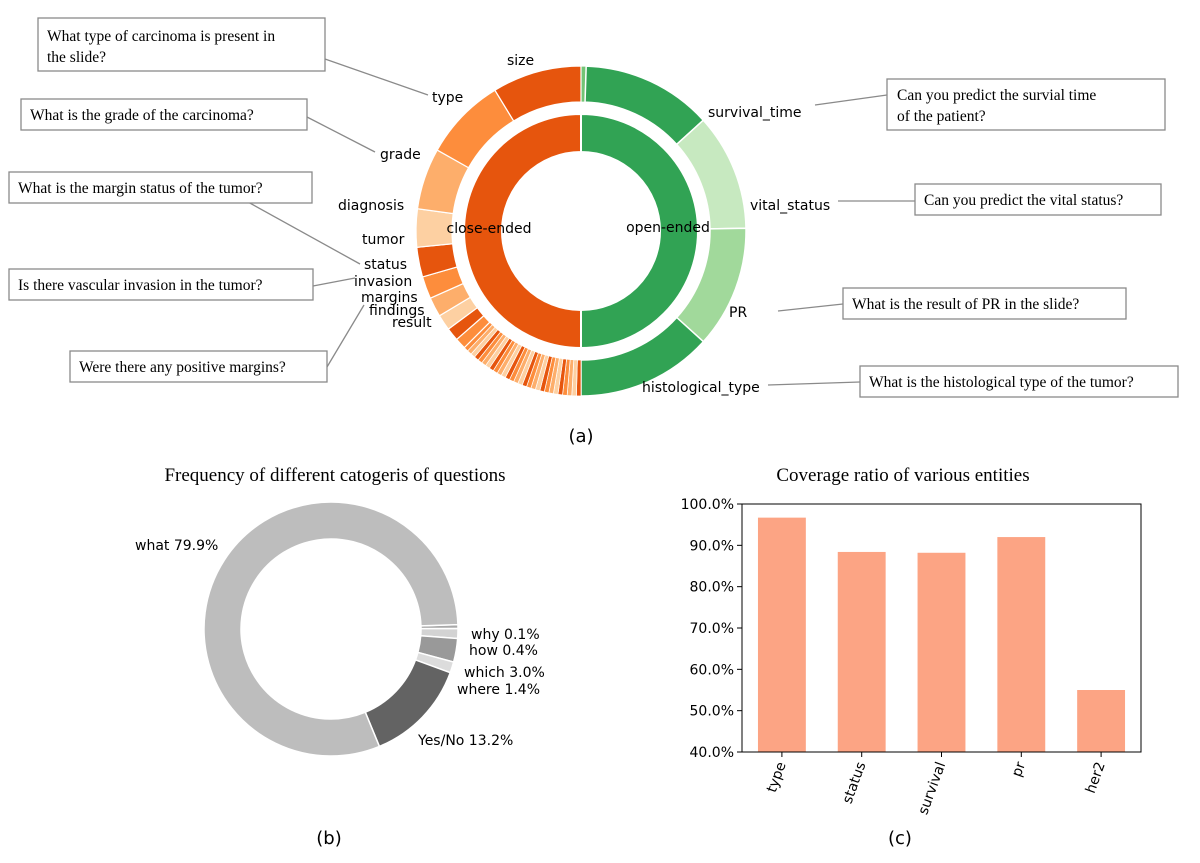  I want to click on caption-b: (b), so click(328, 838).